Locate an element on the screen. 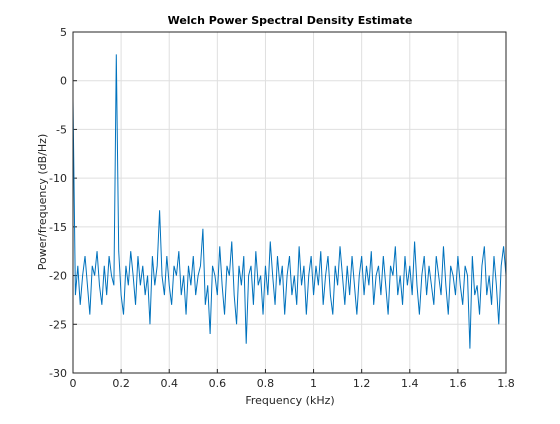 Image resolution: width=560 pixels, height=424 pixels. x-tick-label: 1.8 is located at coordinates (506, 383).